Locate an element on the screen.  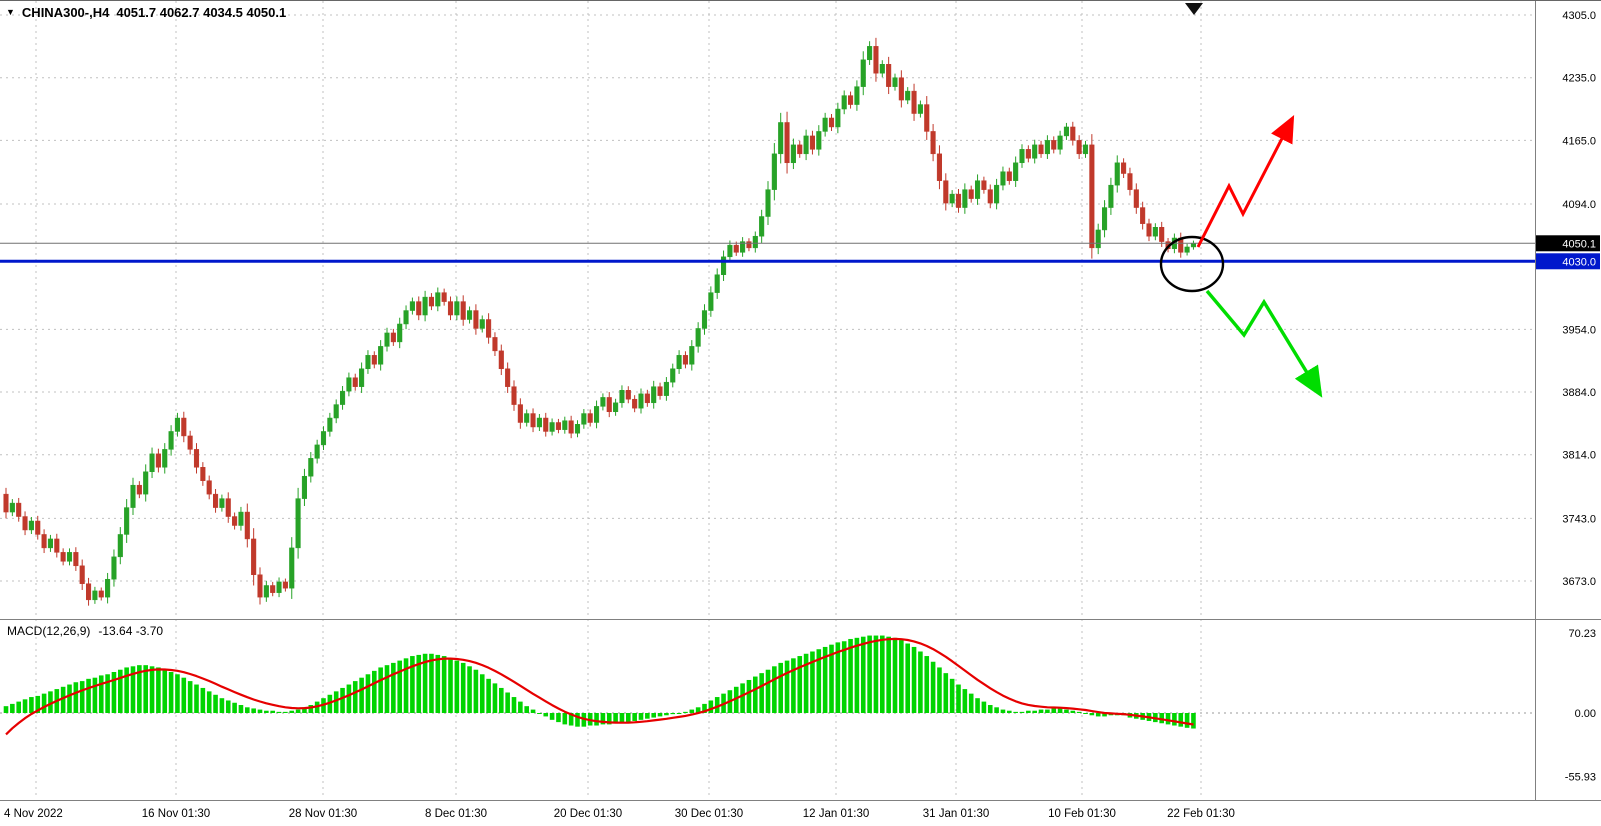
chart-shift-marker is located at coordinates (1194, 9).